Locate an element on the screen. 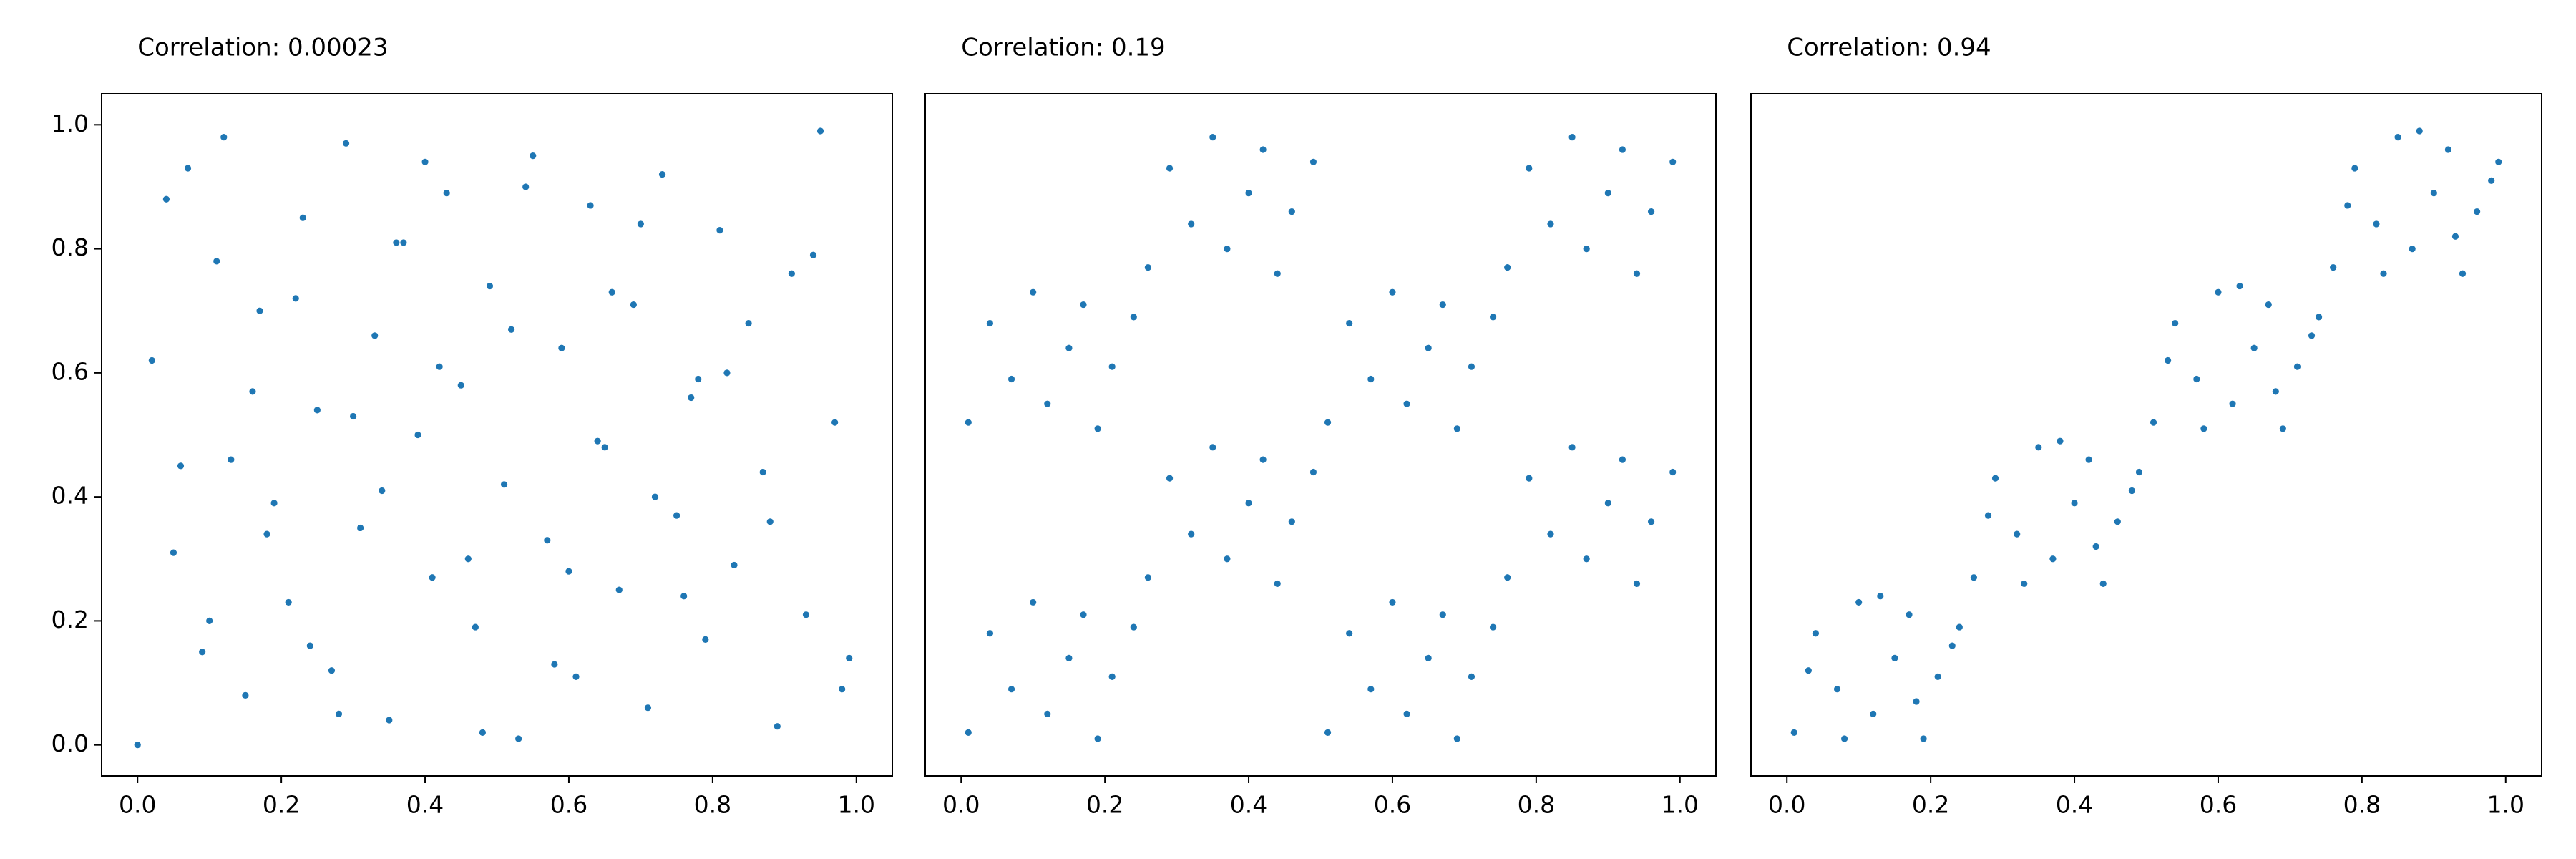 The image size is (2576, 859). x-tick-label: 1.0 is located at coordinates (856, 805).